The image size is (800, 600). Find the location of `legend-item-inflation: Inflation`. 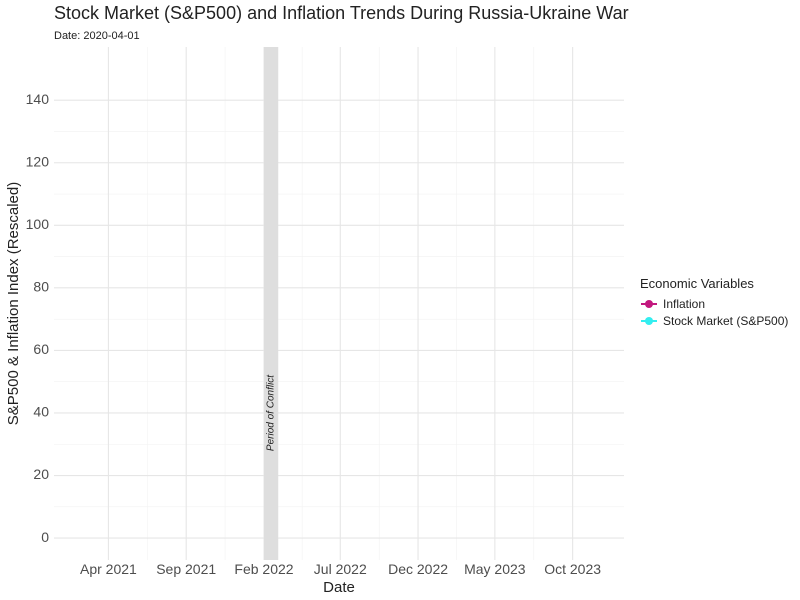

legend-item-inflation: Inflation is located at coordinates (714, 303).